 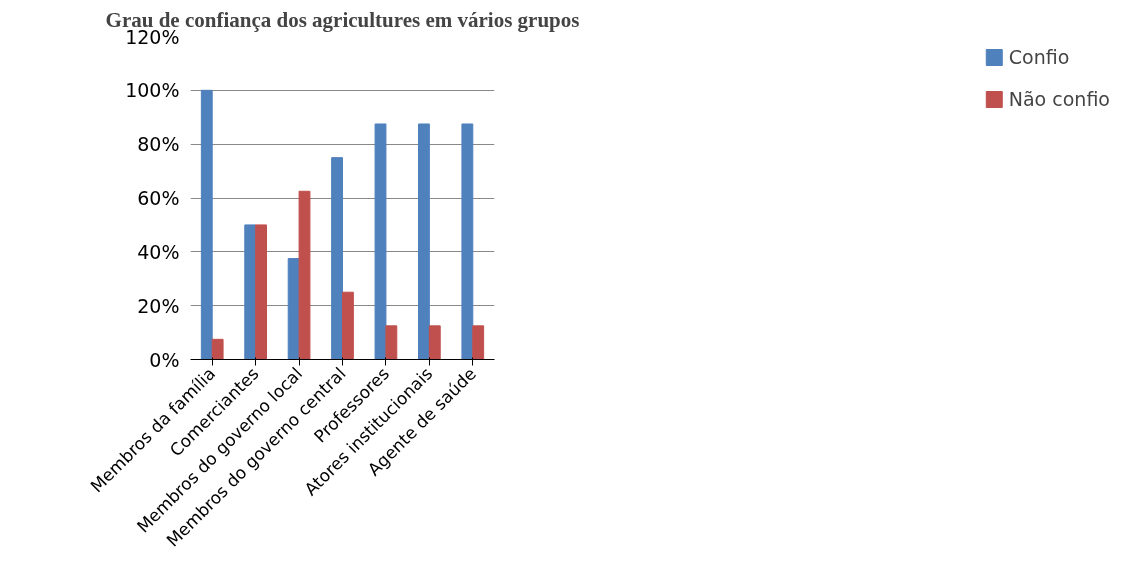 I want to click on y-tick-label: 0%, so click(x=164, y=359).